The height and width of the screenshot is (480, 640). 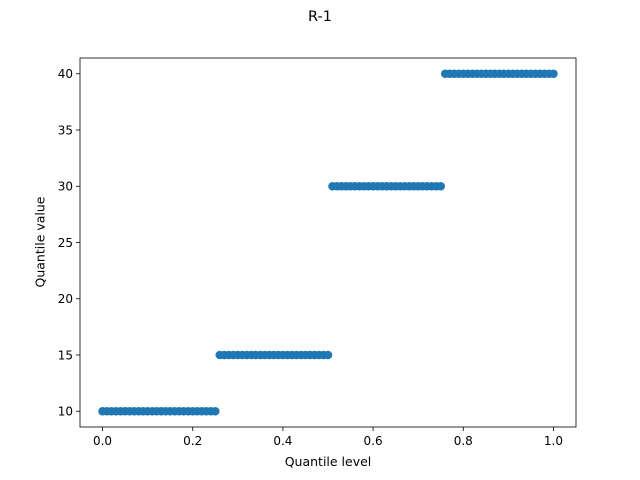 I want to click on y-tick-label: 20, so click(x=65, y=299).